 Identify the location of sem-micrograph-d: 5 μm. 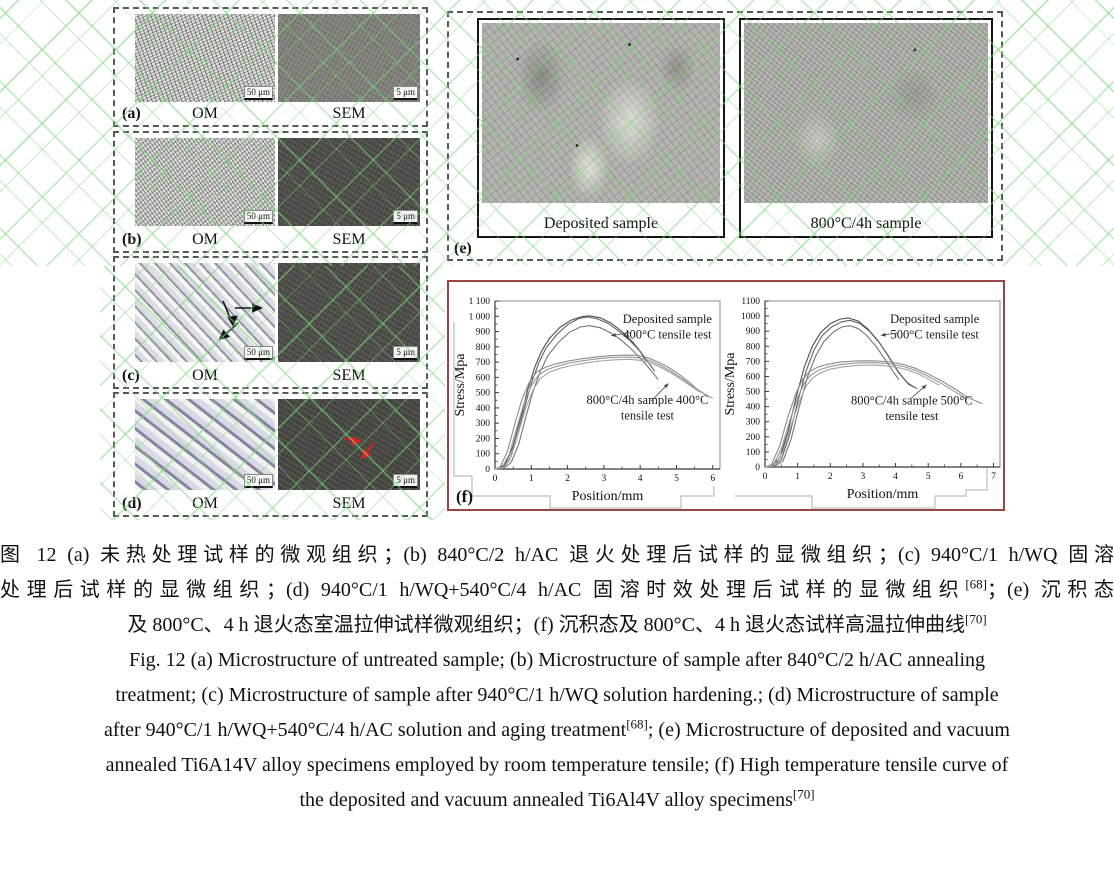
(349, 444).